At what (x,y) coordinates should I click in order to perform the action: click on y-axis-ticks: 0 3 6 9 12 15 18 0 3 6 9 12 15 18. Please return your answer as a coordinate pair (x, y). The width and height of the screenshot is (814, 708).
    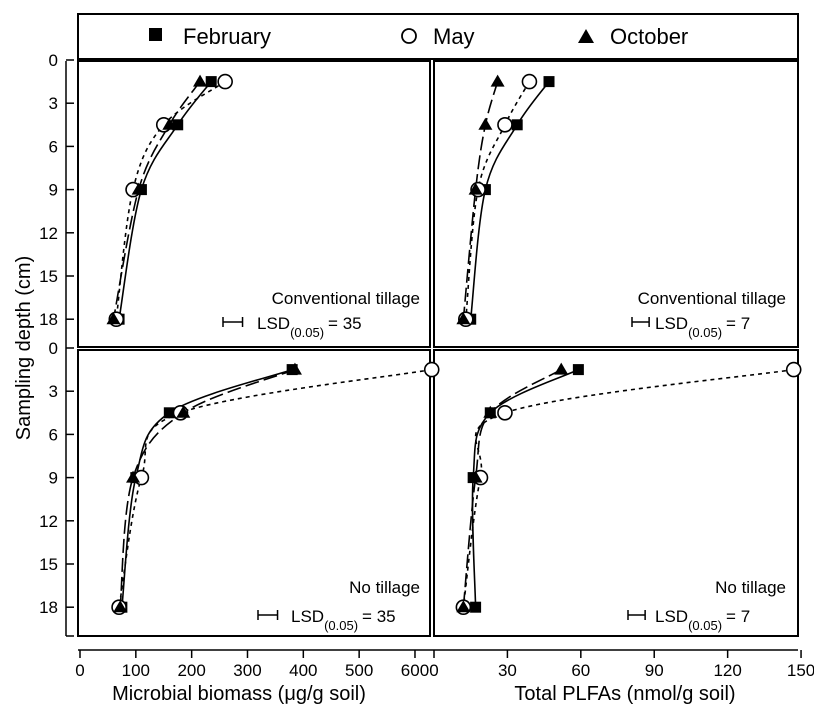
    Looking at the image, I should click on (56, 344).